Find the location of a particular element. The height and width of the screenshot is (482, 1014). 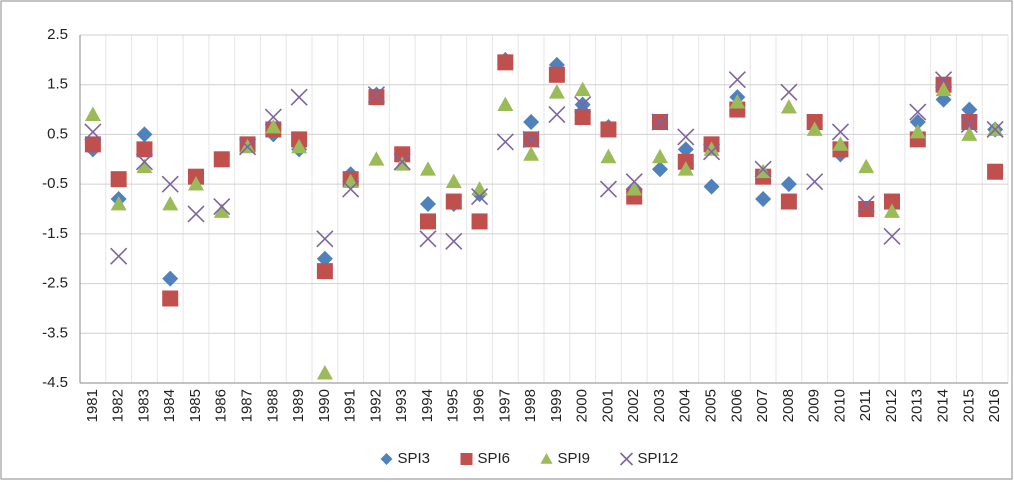

x-tick-label: 1989 is located at coordinates (298, 405).